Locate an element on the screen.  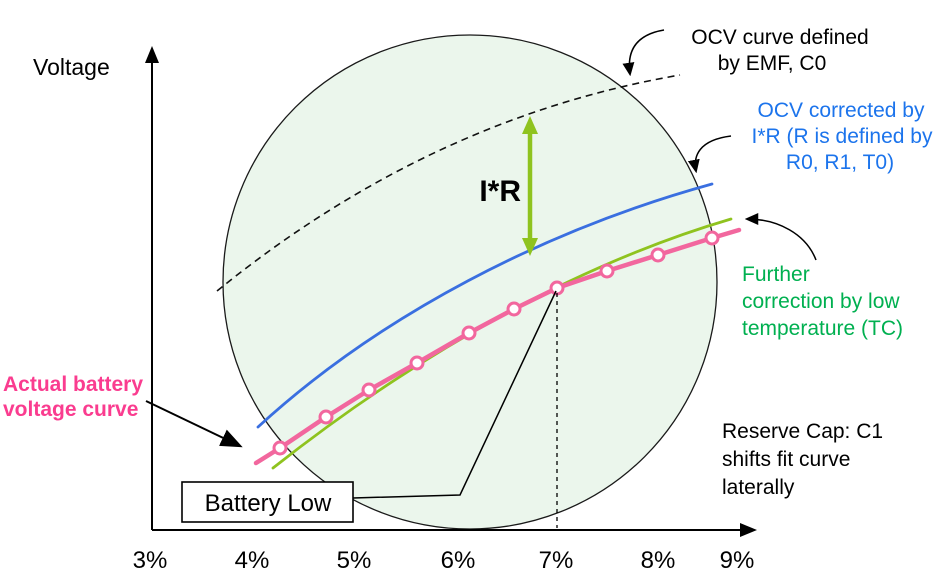
ocv-annotation-line1: OCV curve defined is located at coordinates (779, 37).